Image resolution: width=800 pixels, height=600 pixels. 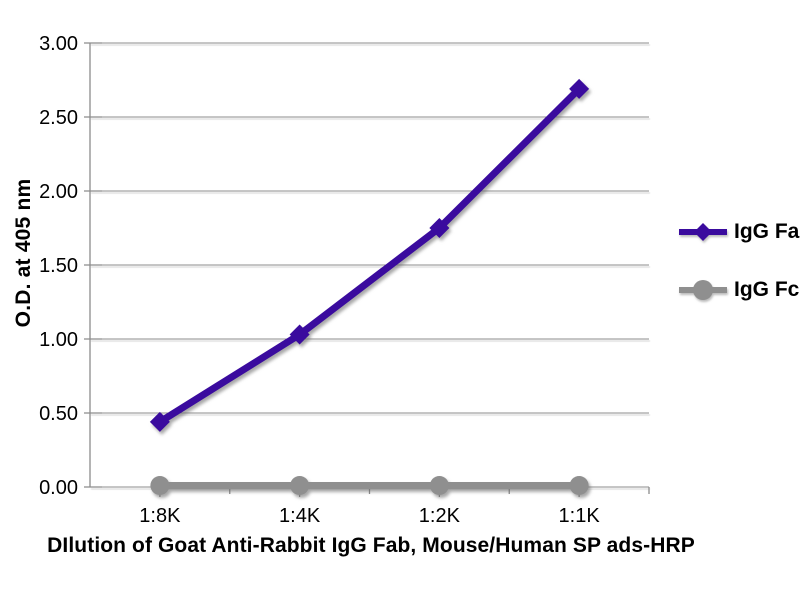 What do you see at coordinates (23, 253) in the screenshot?
I see `y-axis-title: O.D. at 405 nm` at bounding box center [23, 253].